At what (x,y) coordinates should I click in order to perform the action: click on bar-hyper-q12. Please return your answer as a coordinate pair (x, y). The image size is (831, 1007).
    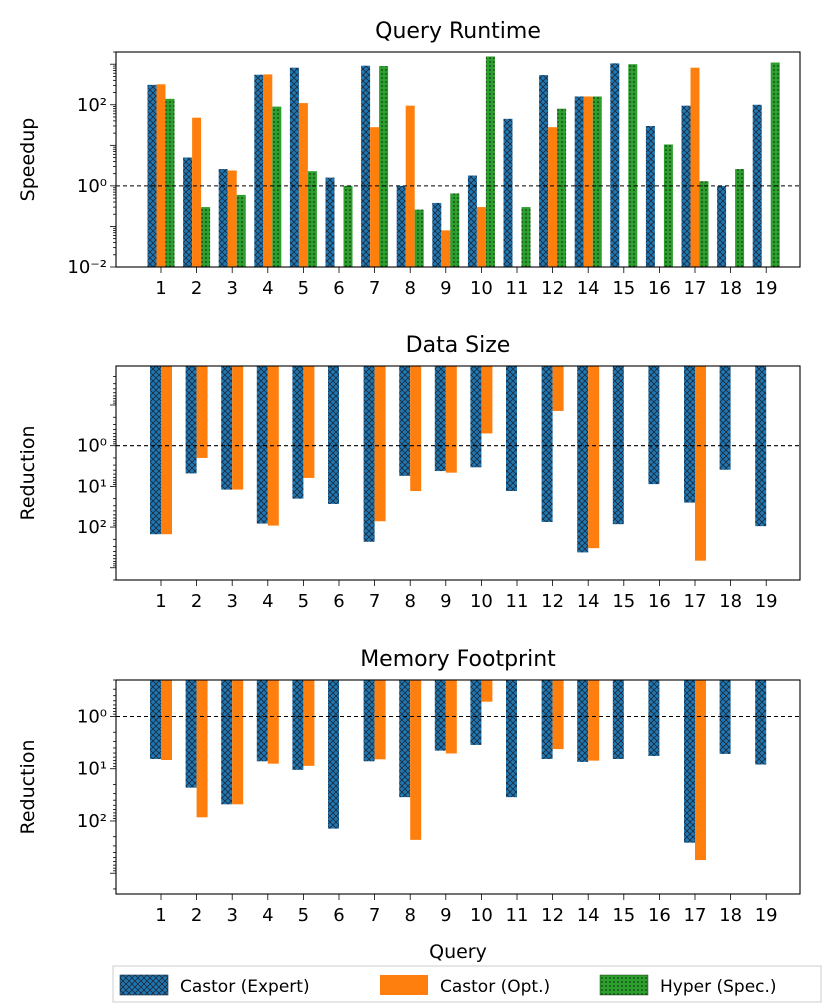
    Looking at the image, I should click on (562, 187).